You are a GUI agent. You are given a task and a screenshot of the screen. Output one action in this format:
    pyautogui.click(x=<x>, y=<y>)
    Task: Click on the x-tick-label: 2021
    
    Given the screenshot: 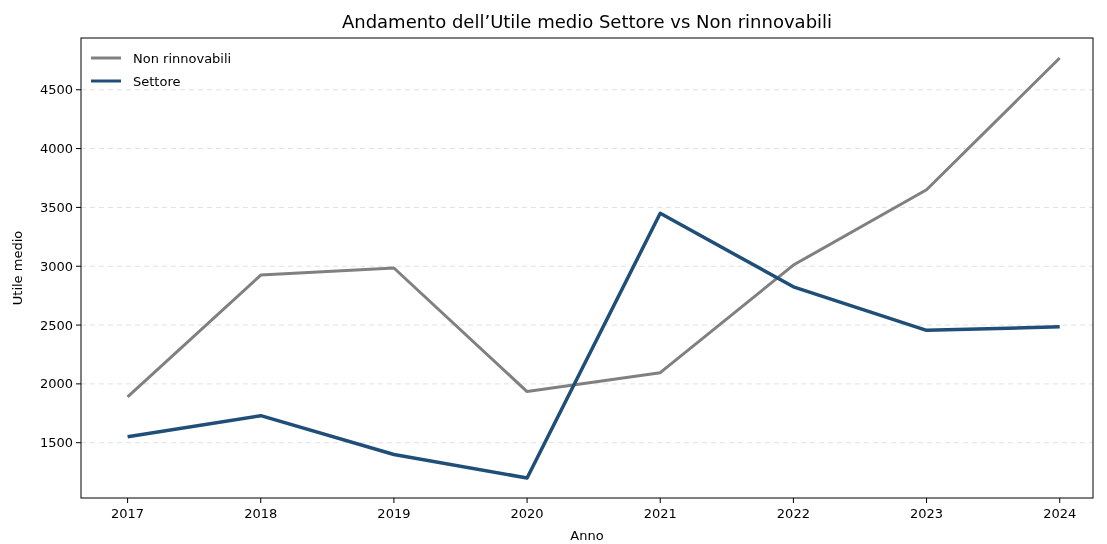 What is the action you would take?
    pyautogui.click(x=660, y=513)
    